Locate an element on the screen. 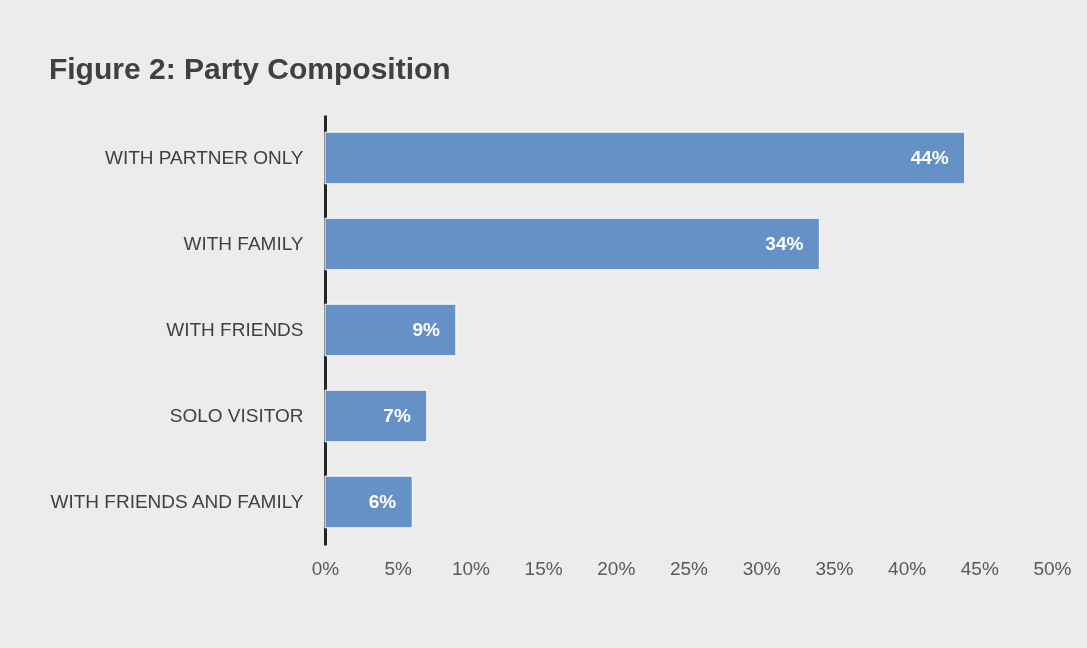 Image resolution: width=1087 pixels, height=648 pixels. x-tick-label: 5% is located at coordinates (398, 568).